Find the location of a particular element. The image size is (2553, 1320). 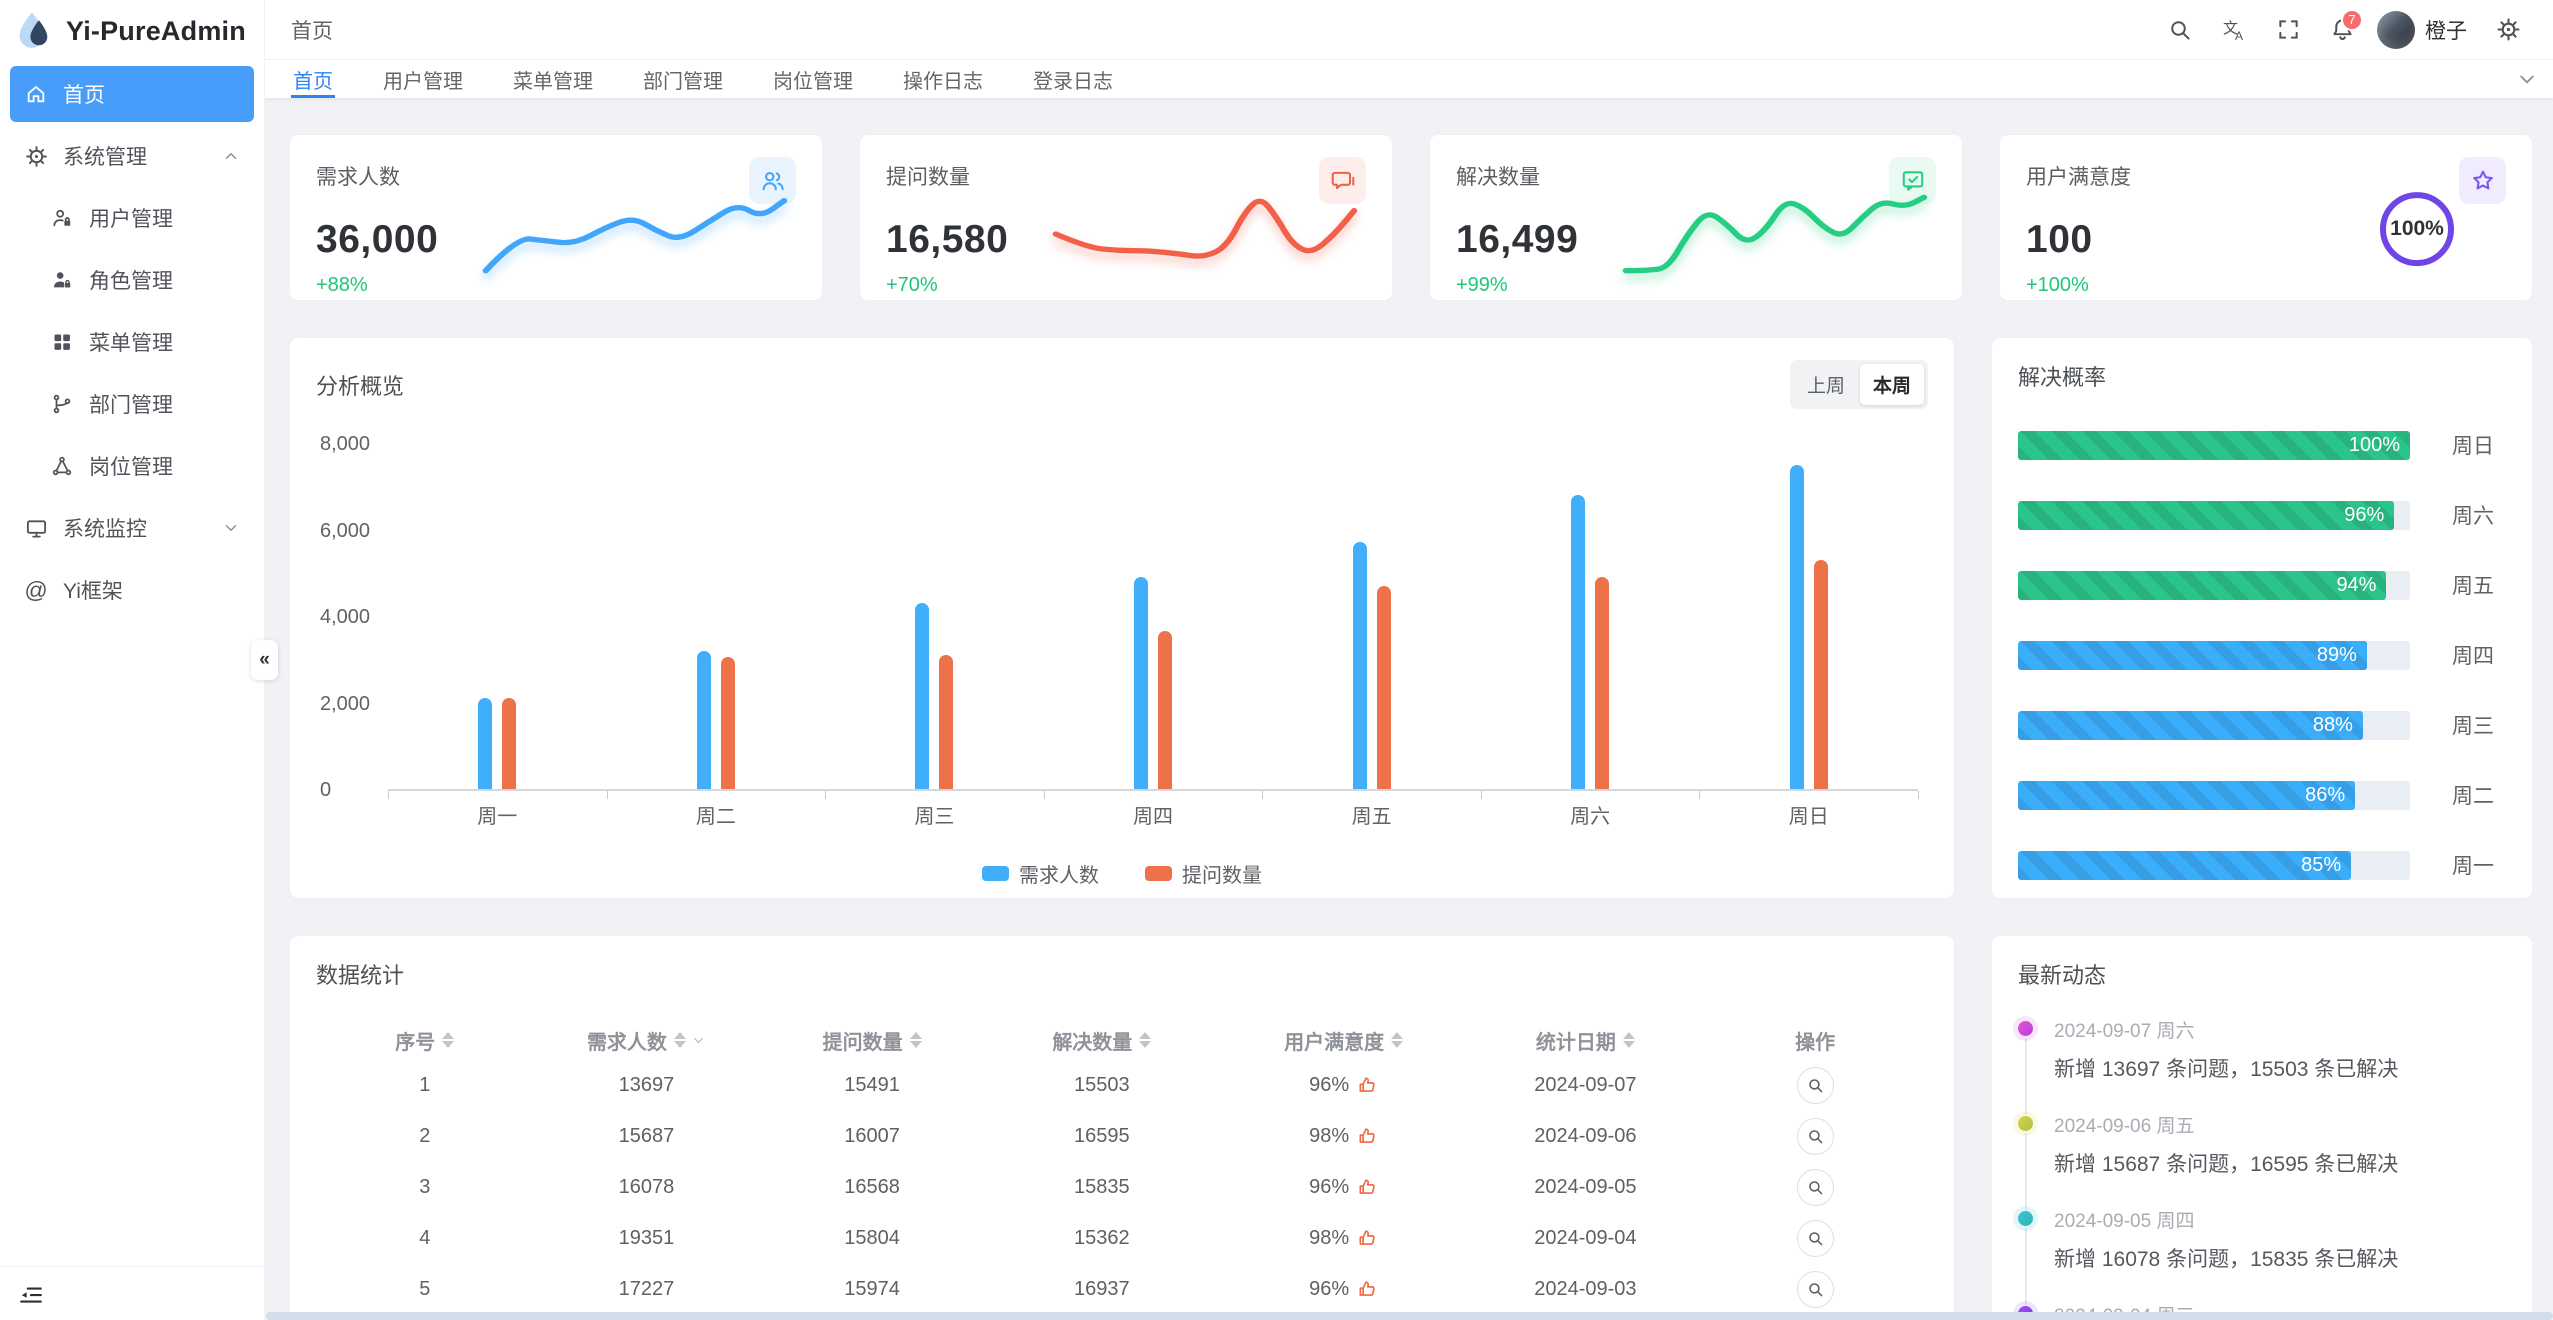

bell-icon: 7 is located at coordinates (2342, 30).